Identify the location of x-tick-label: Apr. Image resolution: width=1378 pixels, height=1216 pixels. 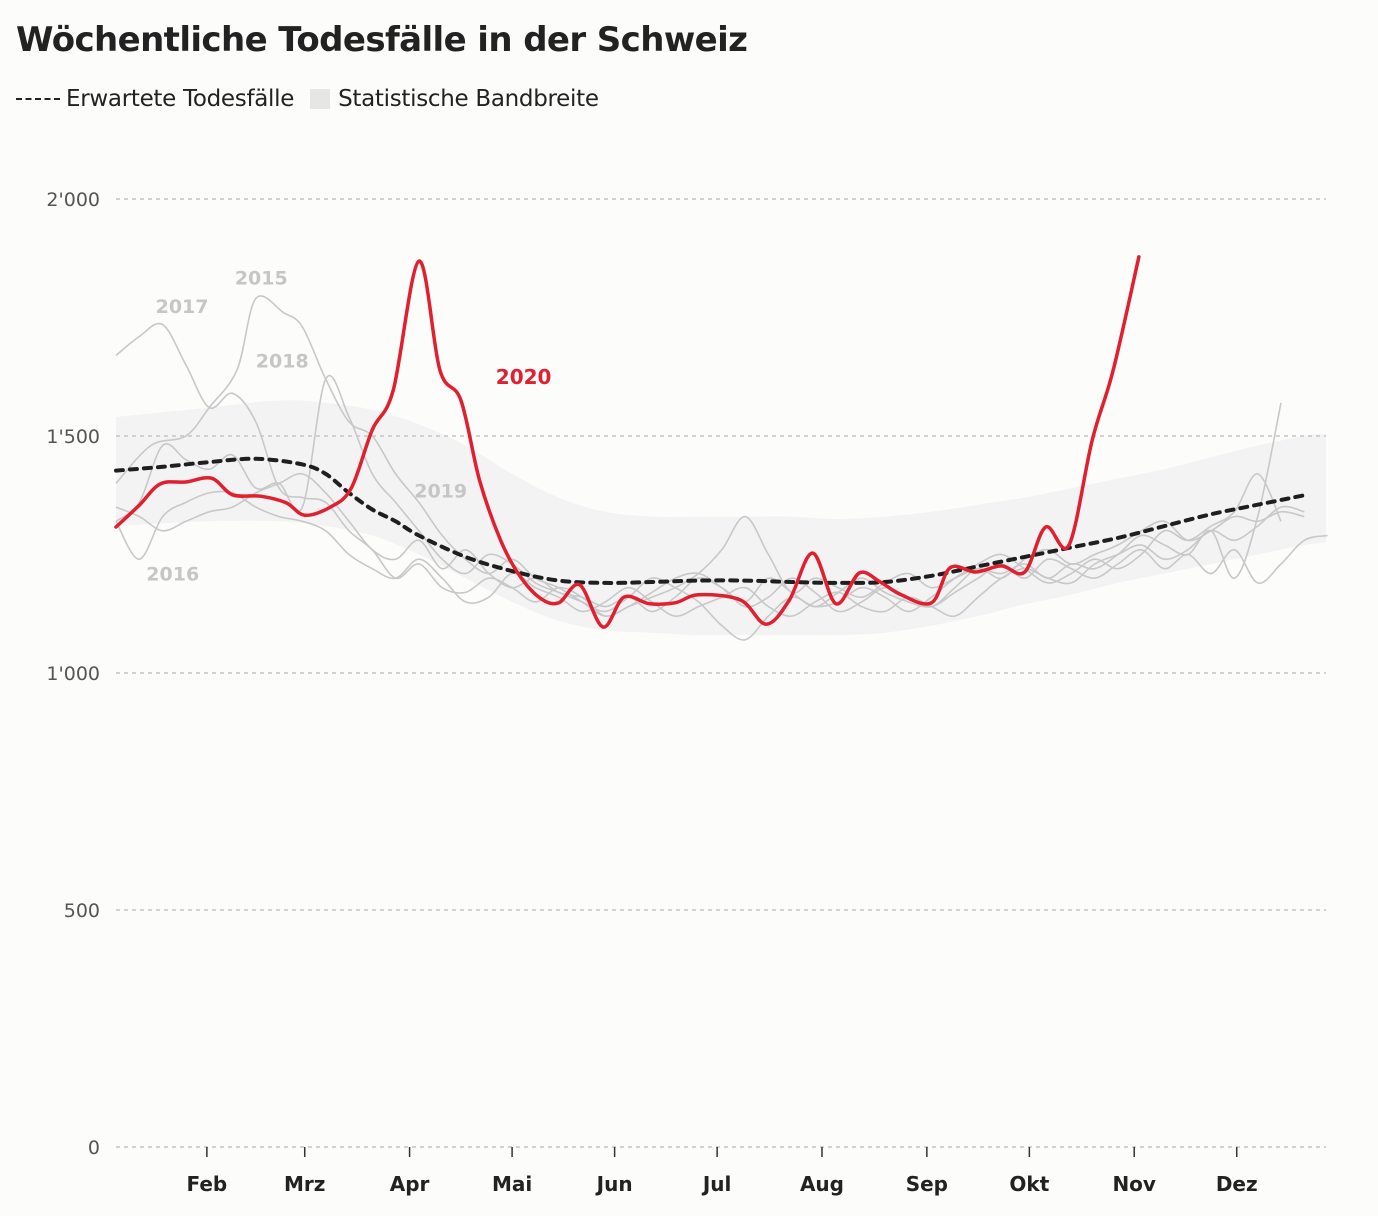
(410, 1184).